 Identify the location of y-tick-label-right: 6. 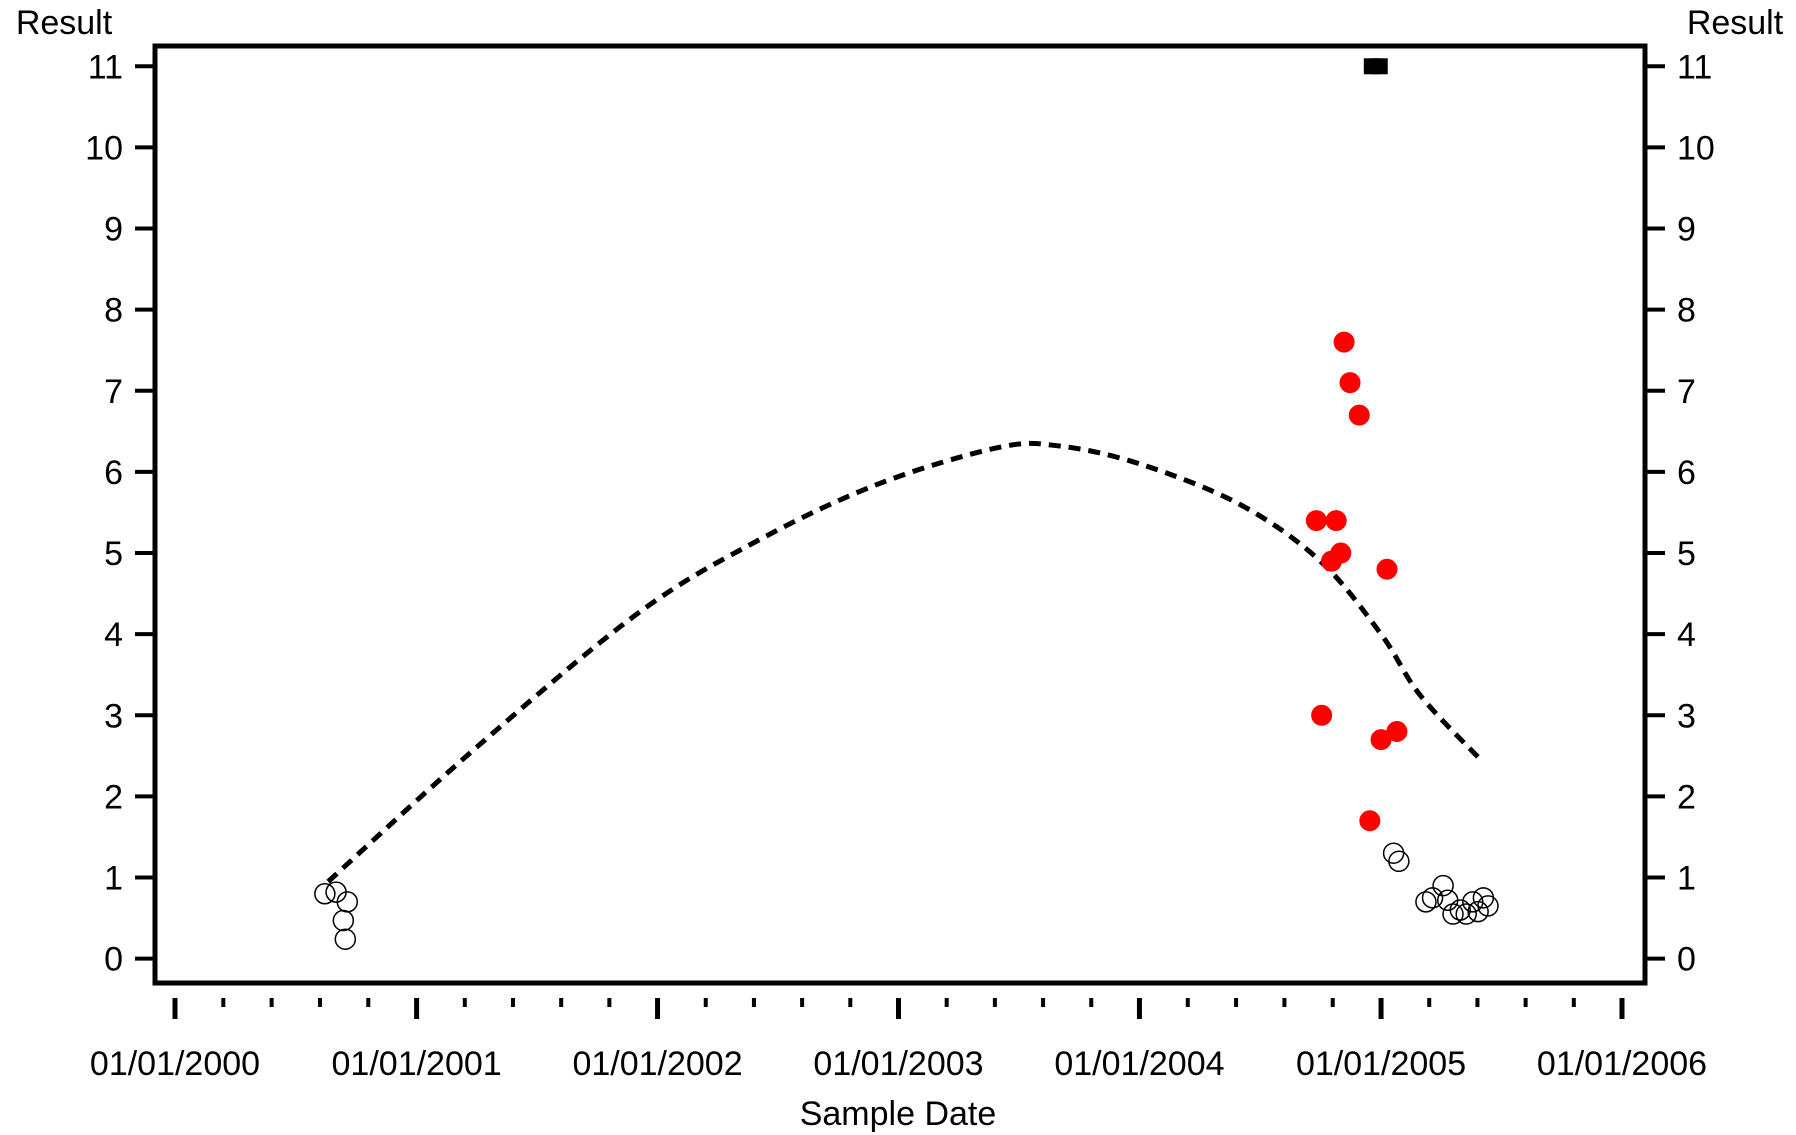
(1686, 473).